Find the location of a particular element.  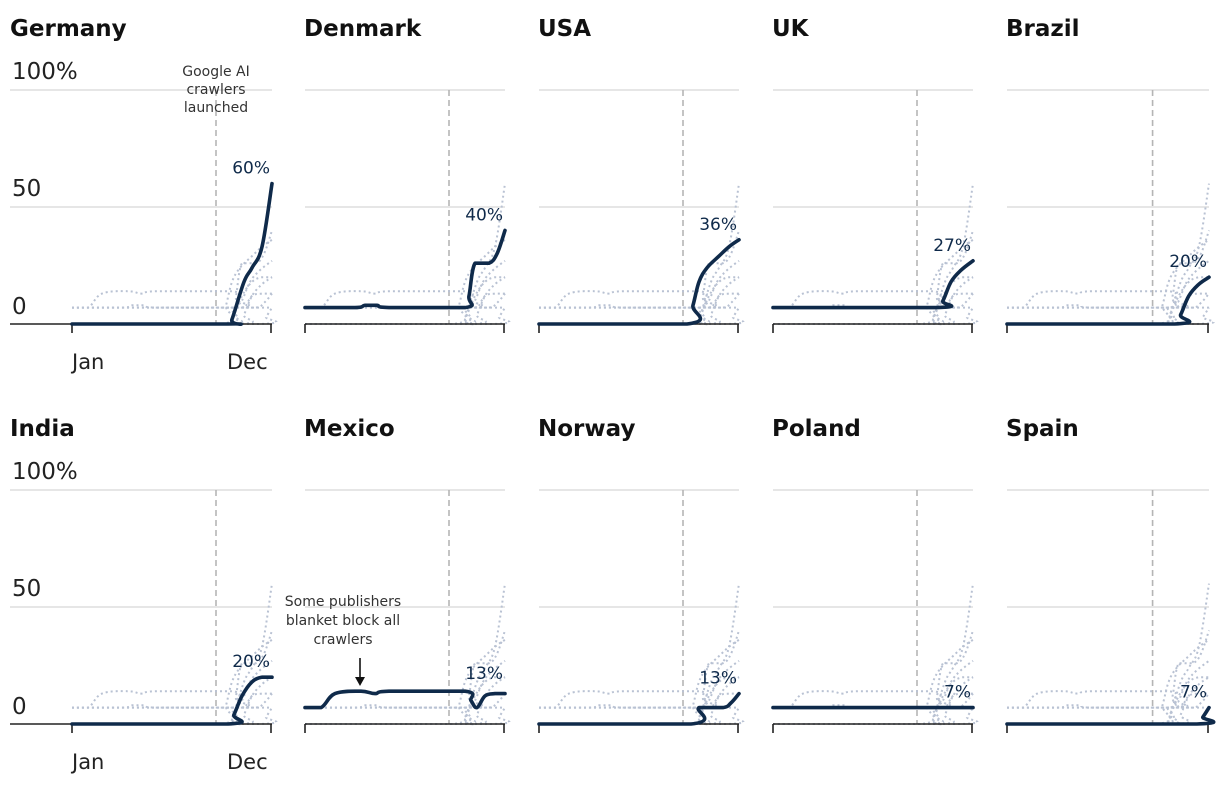

panel-denmark: Denmark 40% is located at coordinates (407, 174).